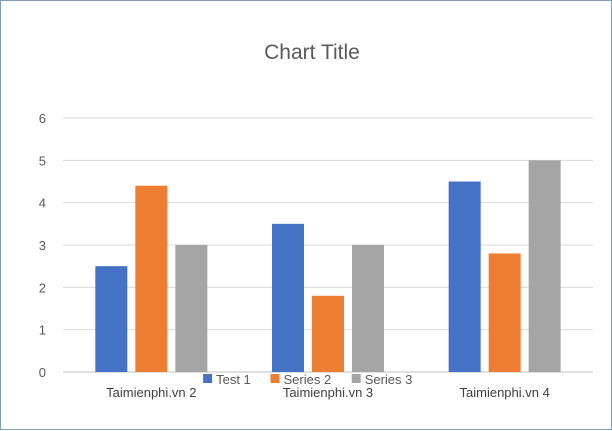 The width and height of the screenshot is (612, 431). What do you see at coordinates (42, 203) in the screenshot?
I see `y-tick-label: 4` at bounding box center [42, 203].